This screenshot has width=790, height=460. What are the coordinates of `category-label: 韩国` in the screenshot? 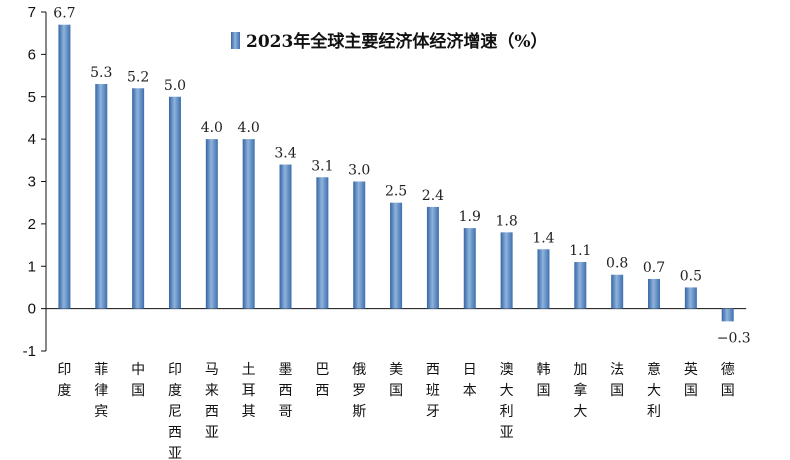 It's located at (543, 380).